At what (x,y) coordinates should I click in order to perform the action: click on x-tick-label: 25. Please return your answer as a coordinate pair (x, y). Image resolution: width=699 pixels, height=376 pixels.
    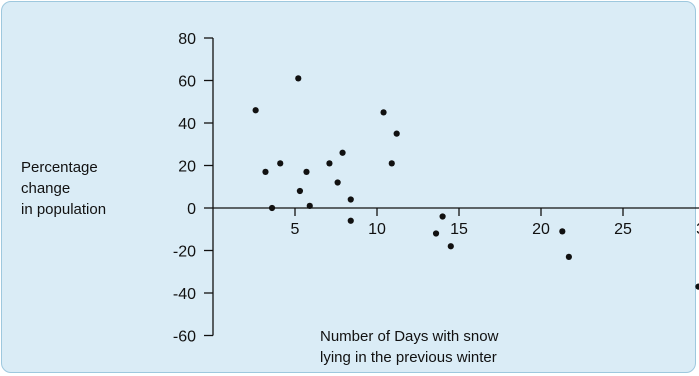
    Looking at the image, I should click on (623, 229).